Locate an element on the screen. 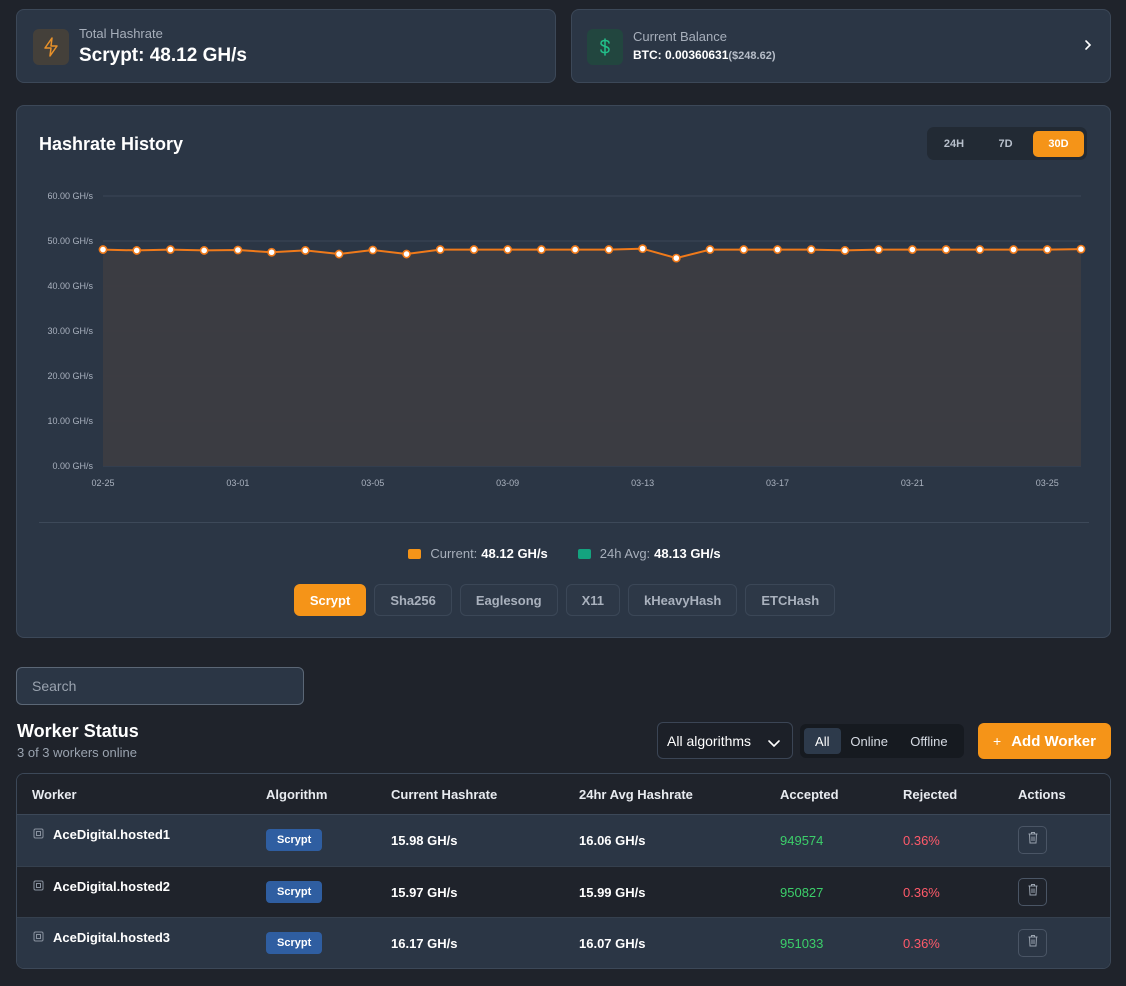 The width and height of the screenshot is (1126, 986). add-worker-button: + Add Worker is located at coordinates (1044, 741).